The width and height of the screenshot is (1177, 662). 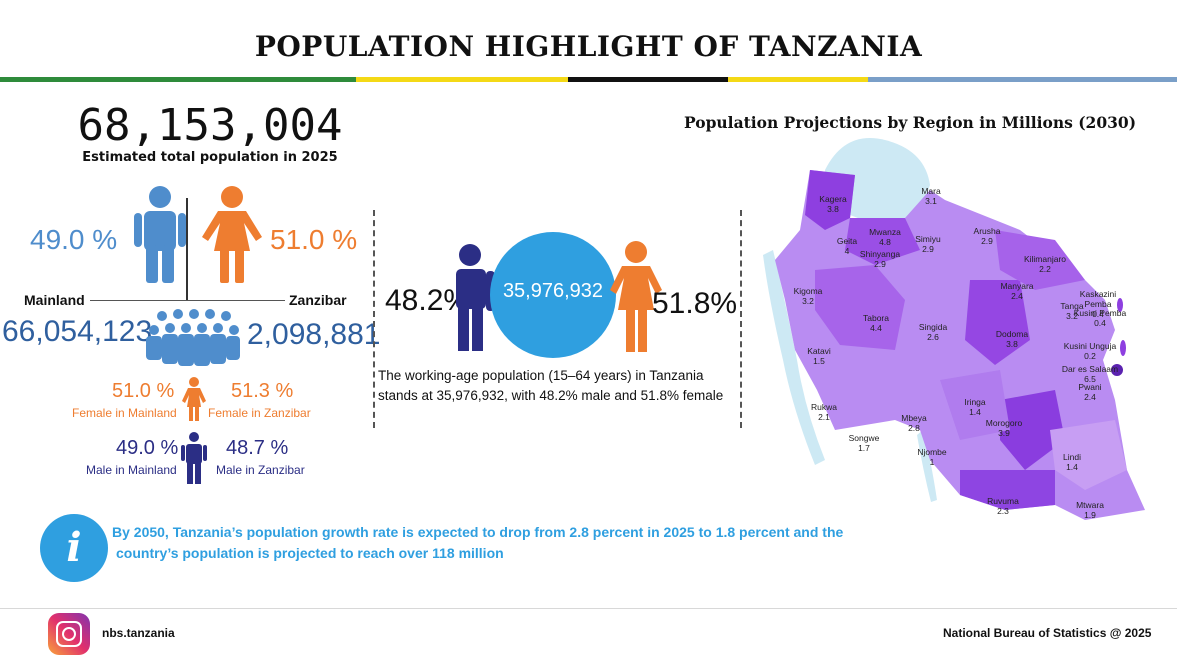 What do you see at coordinates (1090, 379) in the screenshot?
I see `region-value: 6.5` at bounding box center [1090, 379].